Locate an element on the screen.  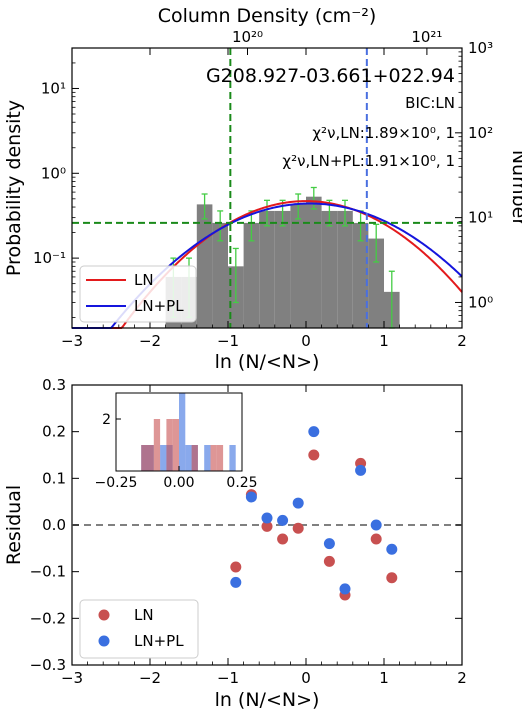
top-y-label: Probability density is located at coordinates (14, 188).